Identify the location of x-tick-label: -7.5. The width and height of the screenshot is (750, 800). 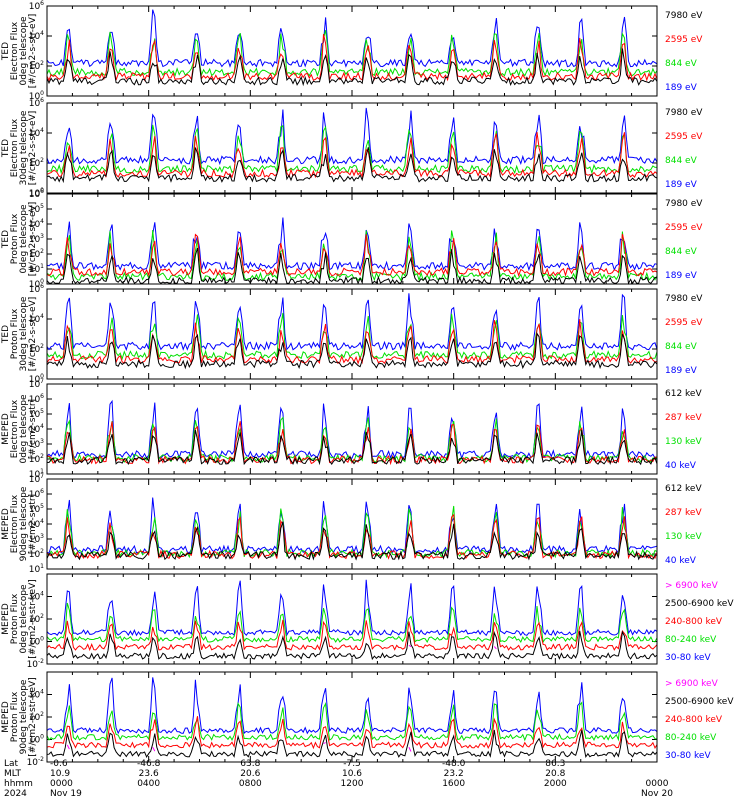
(352, 764).